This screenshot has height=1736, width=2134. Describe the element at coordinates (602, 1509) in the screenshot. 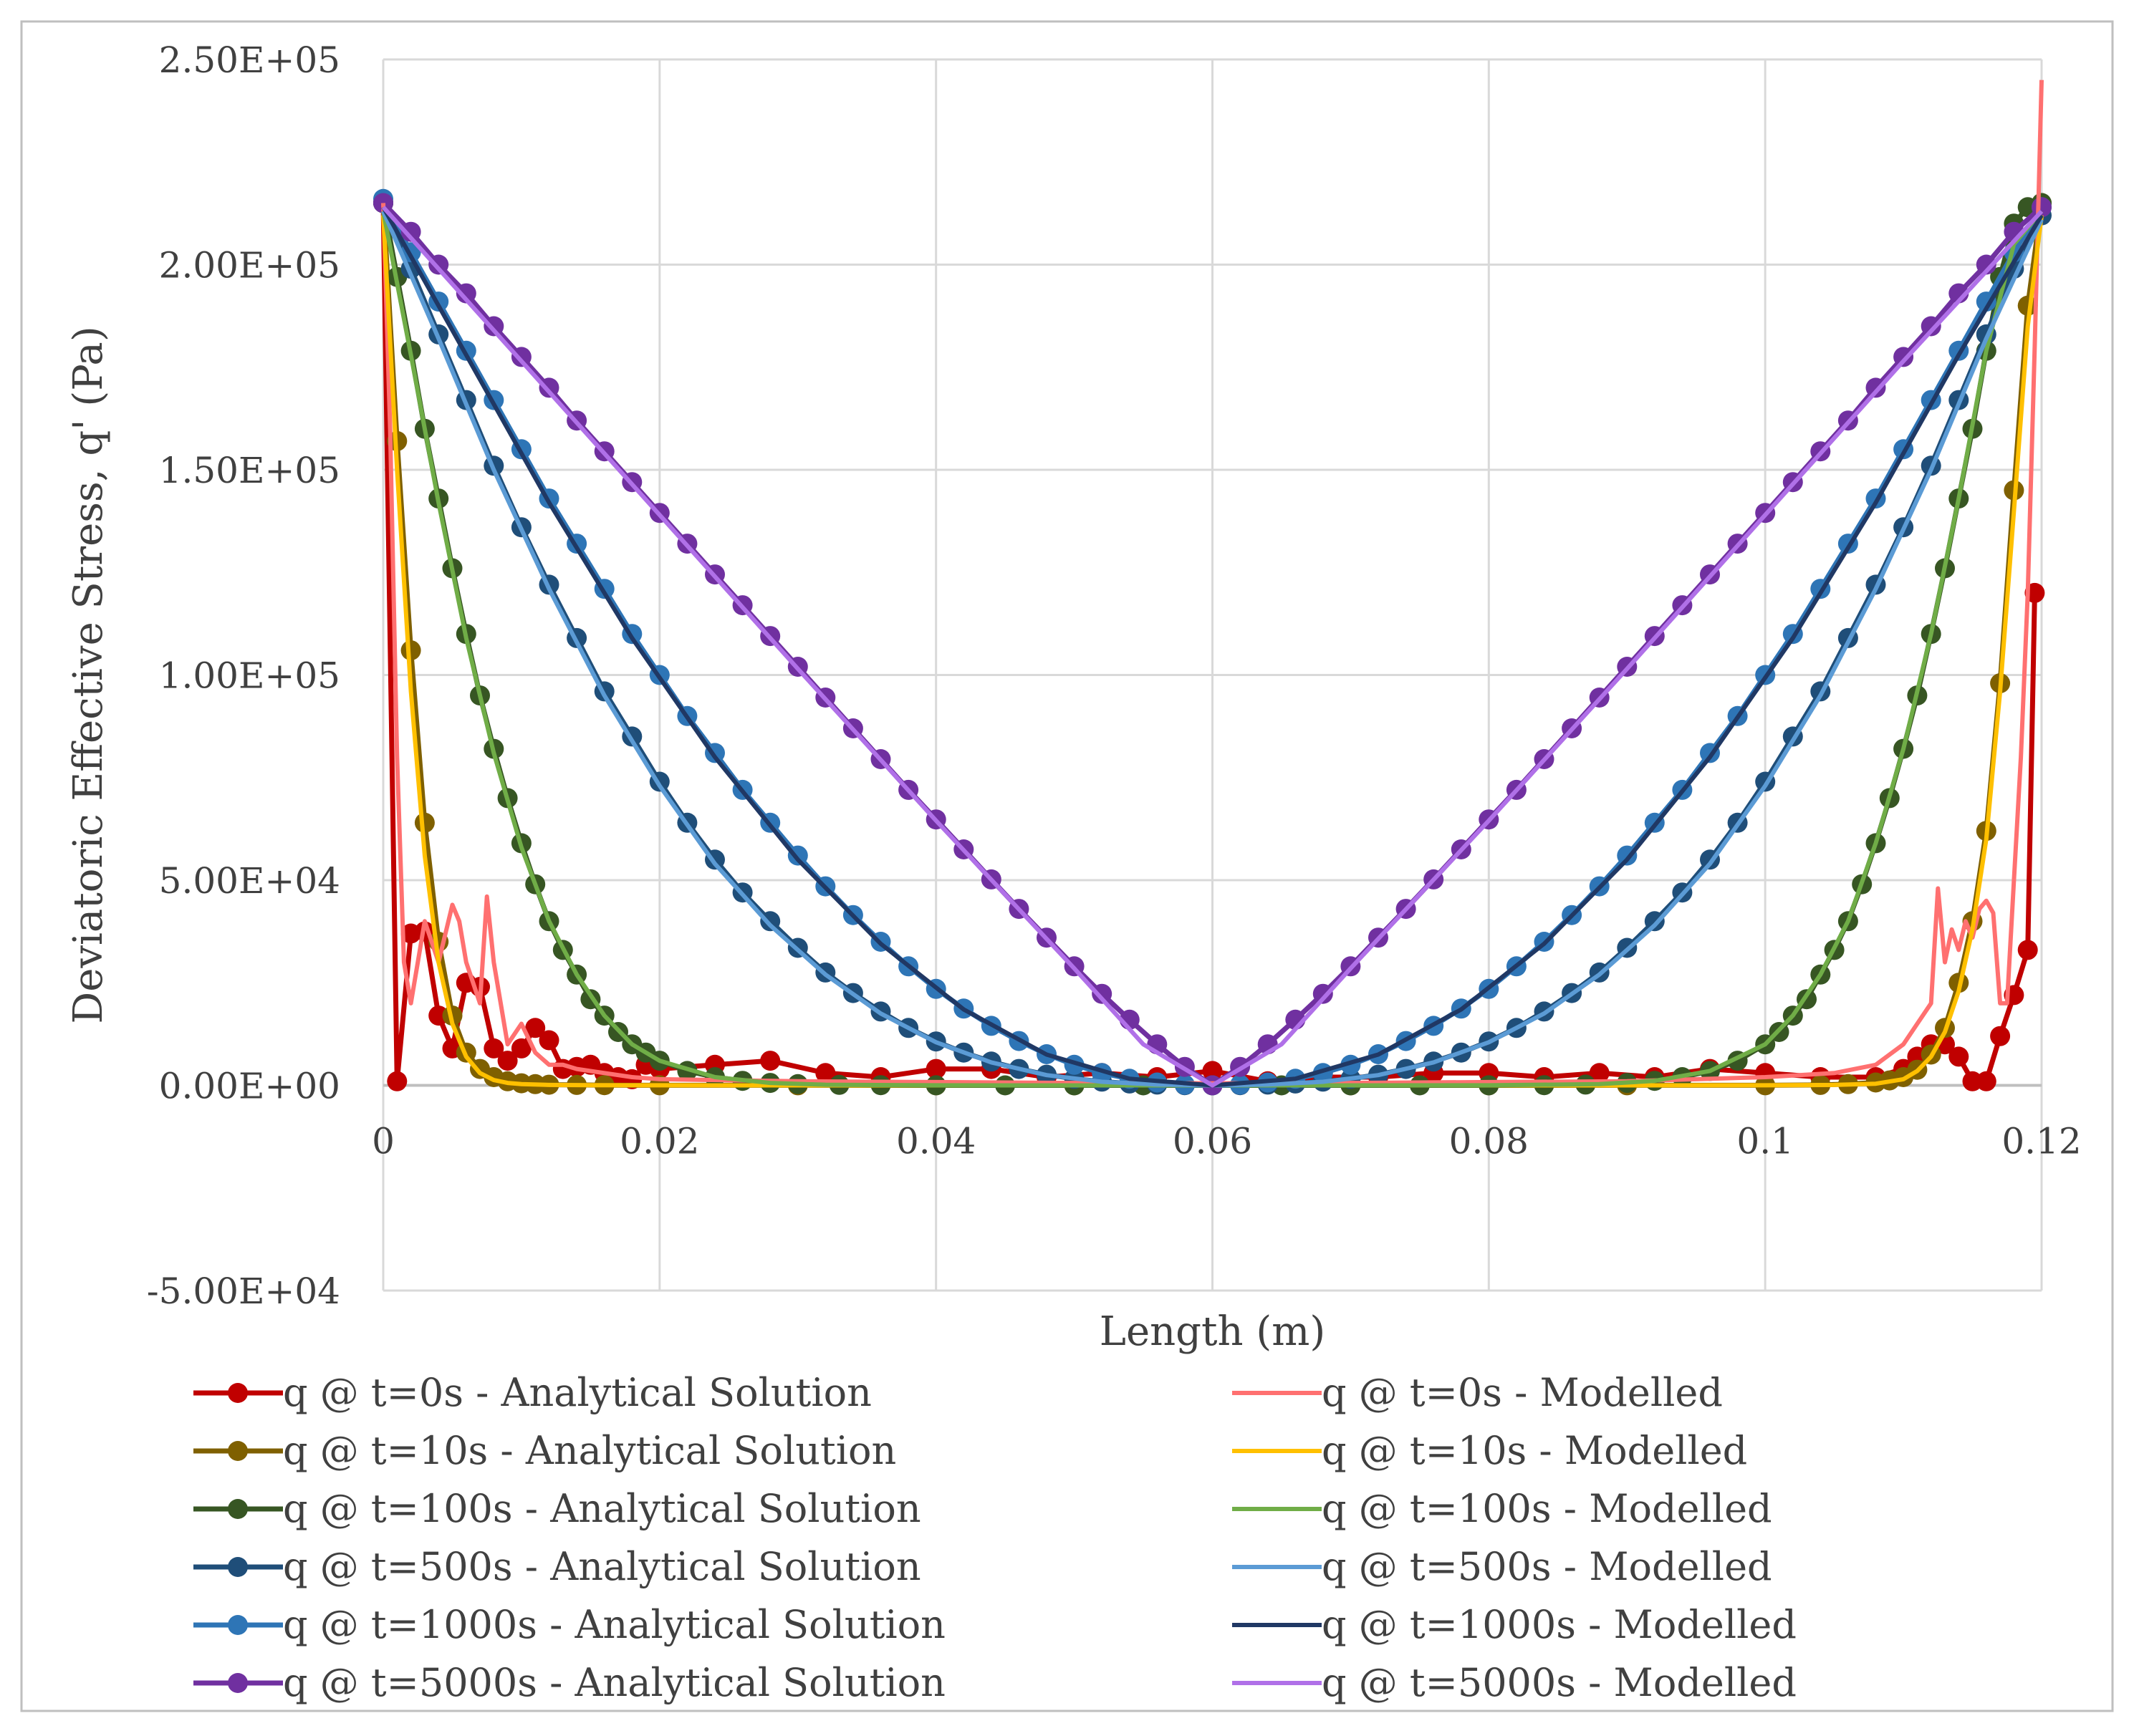

I see `legend-label: q @ t=100s - Analytical Solution` at that location.